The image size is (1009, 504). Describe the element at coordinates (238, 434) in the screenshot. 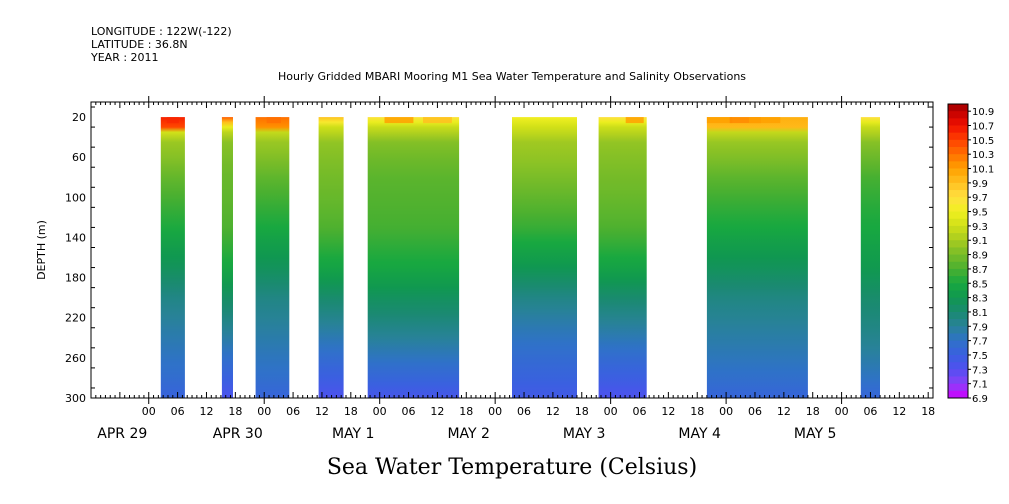

I see `x-day-label: APR 30` at that location.